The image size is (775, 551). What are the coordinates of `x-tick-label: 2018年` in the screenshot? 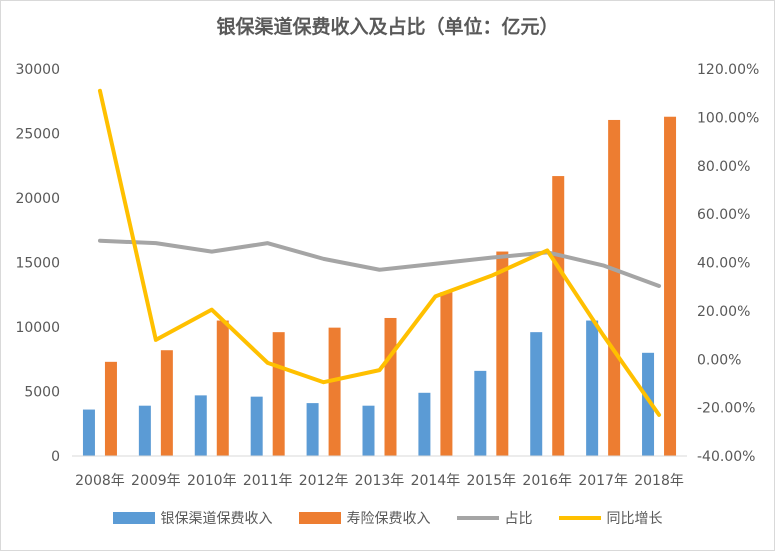 It's located at (659, 481).